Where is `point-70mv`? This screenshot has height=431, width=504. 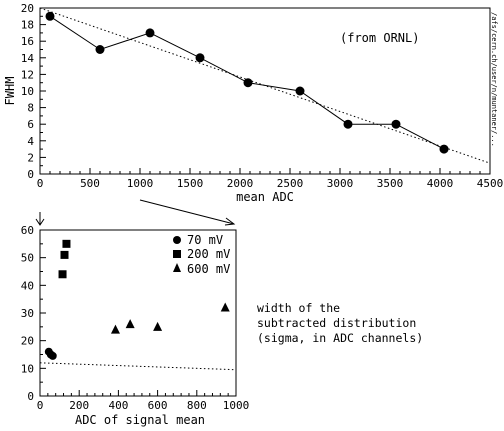
point-70mv is located at coordinates (52, 355).